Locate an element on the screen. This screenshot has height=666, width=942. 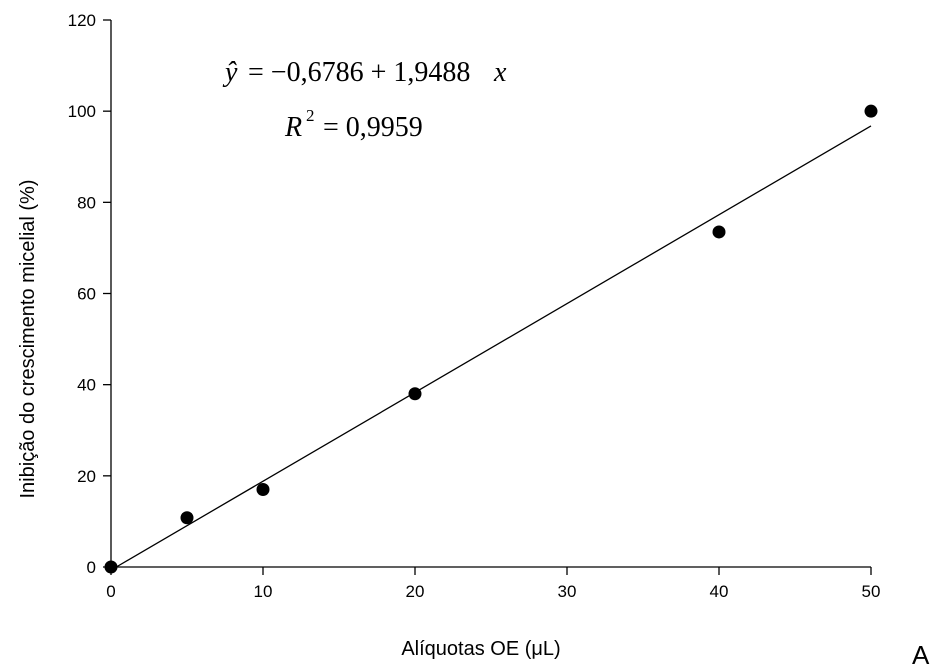
y-tick-label: 0 is located at coordinates (91, 567).